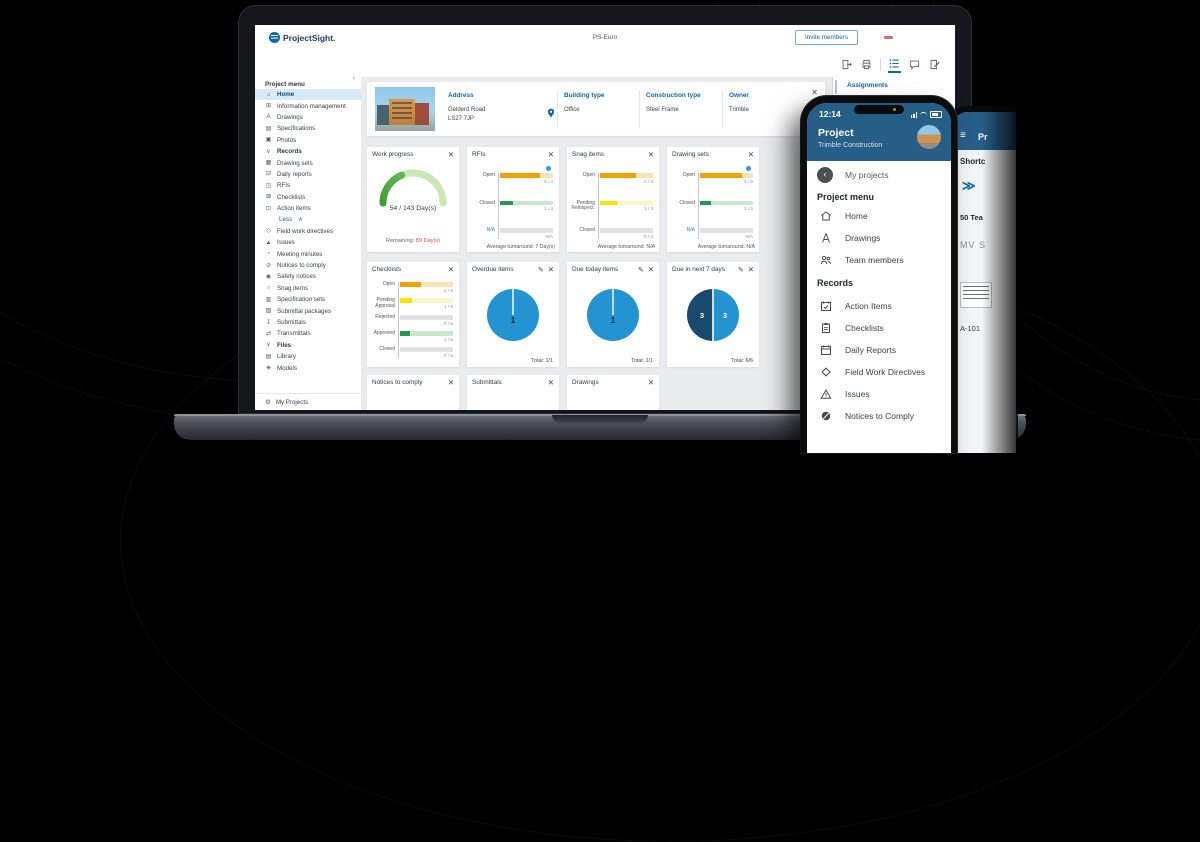 This screenshot has height=842, width=1200. I want to click on wifi-icon, so click(923, 115).